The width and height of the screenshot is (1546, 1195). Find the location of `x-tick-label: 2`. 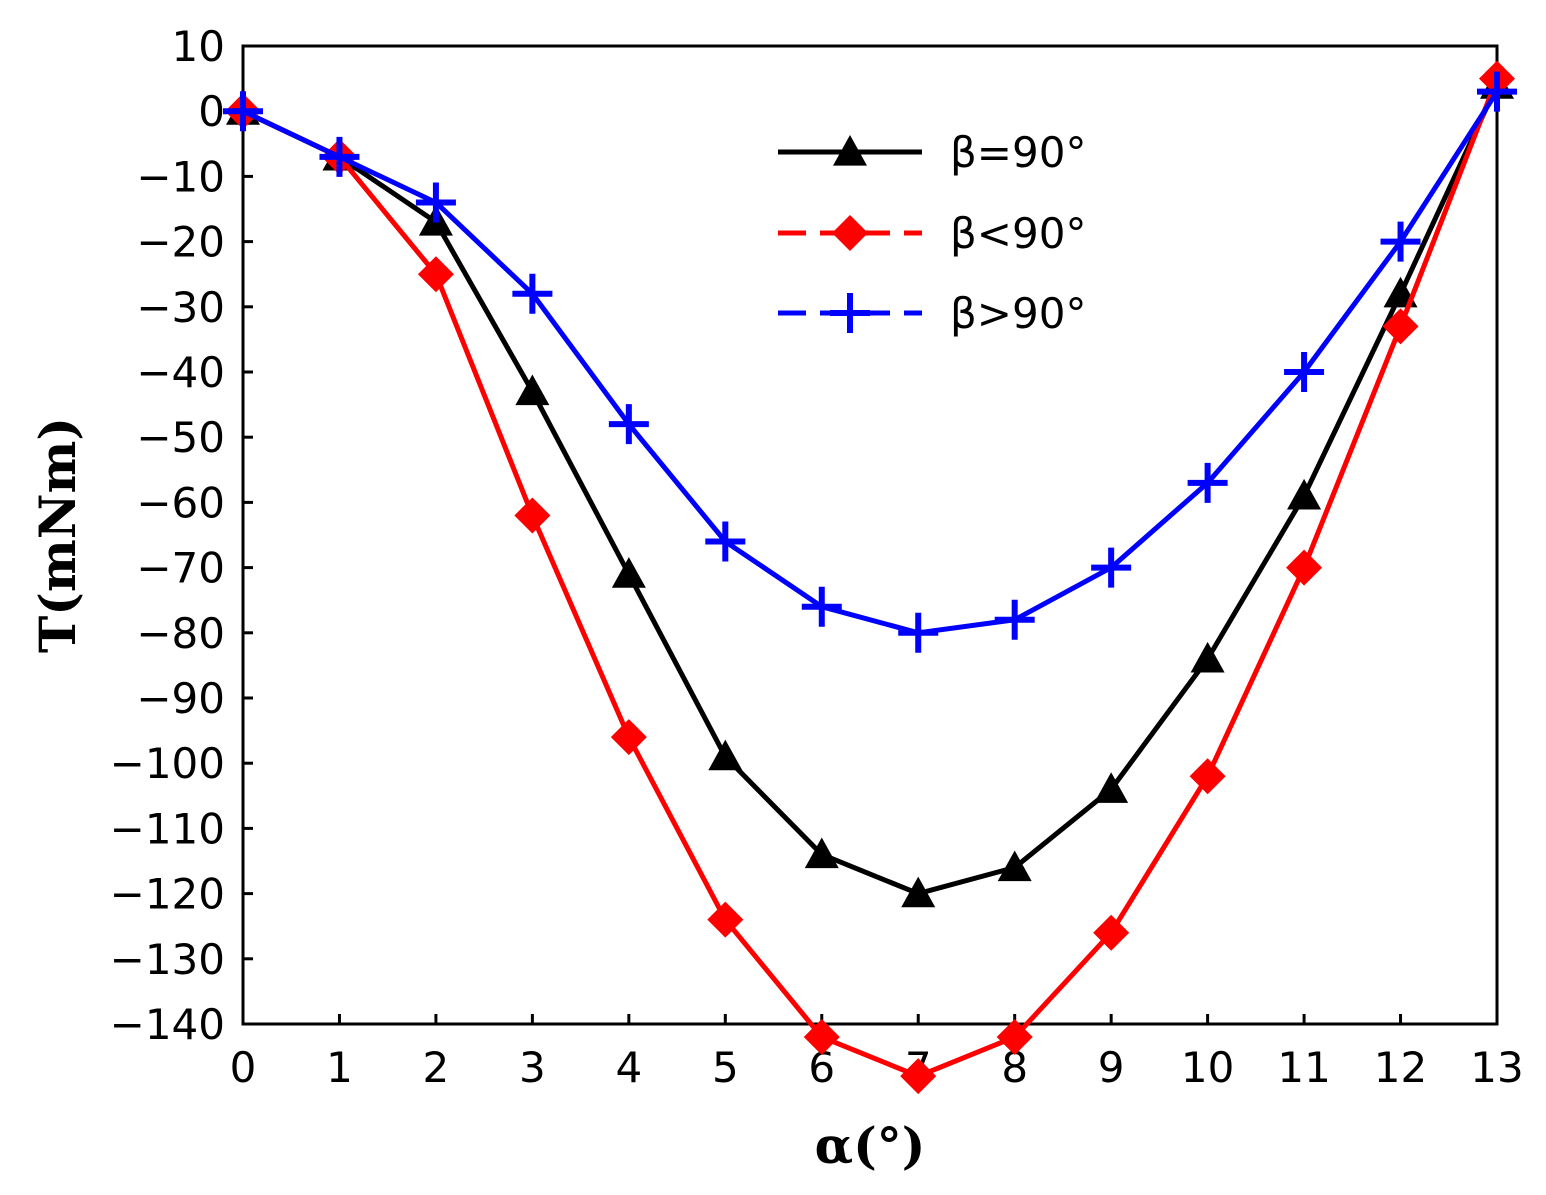

x-tick-label: 2 is located at coordinates (436, 1067).